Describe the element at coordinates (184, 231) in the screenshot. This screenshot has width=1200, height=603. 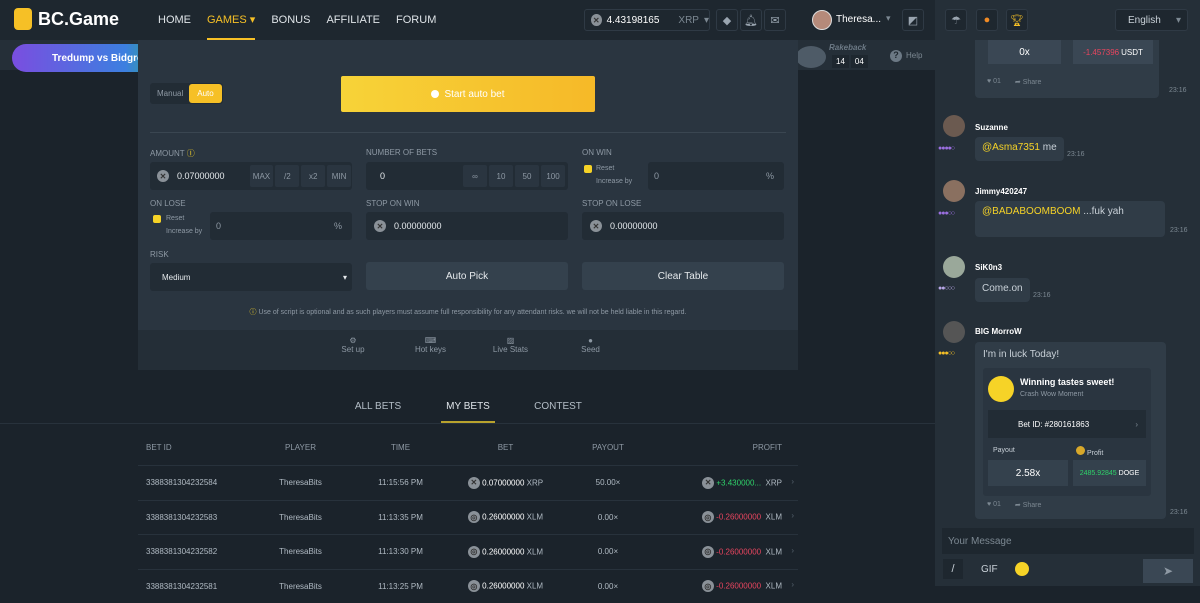
I see `increase-by-label: Increase by` at that location.